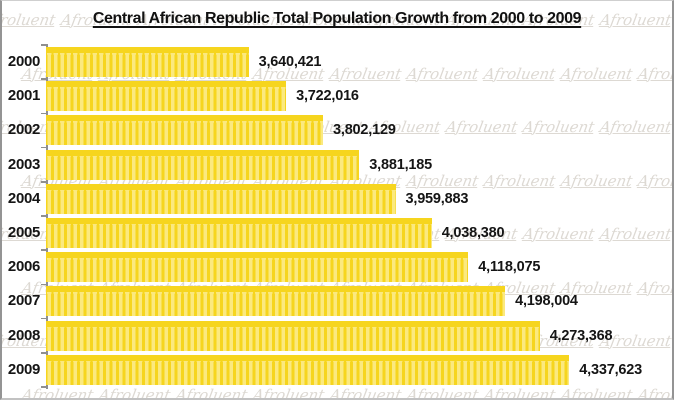 The height and width of the screenshot is (400, 674). I want to click on category-label: 2005, so click(24, 232).